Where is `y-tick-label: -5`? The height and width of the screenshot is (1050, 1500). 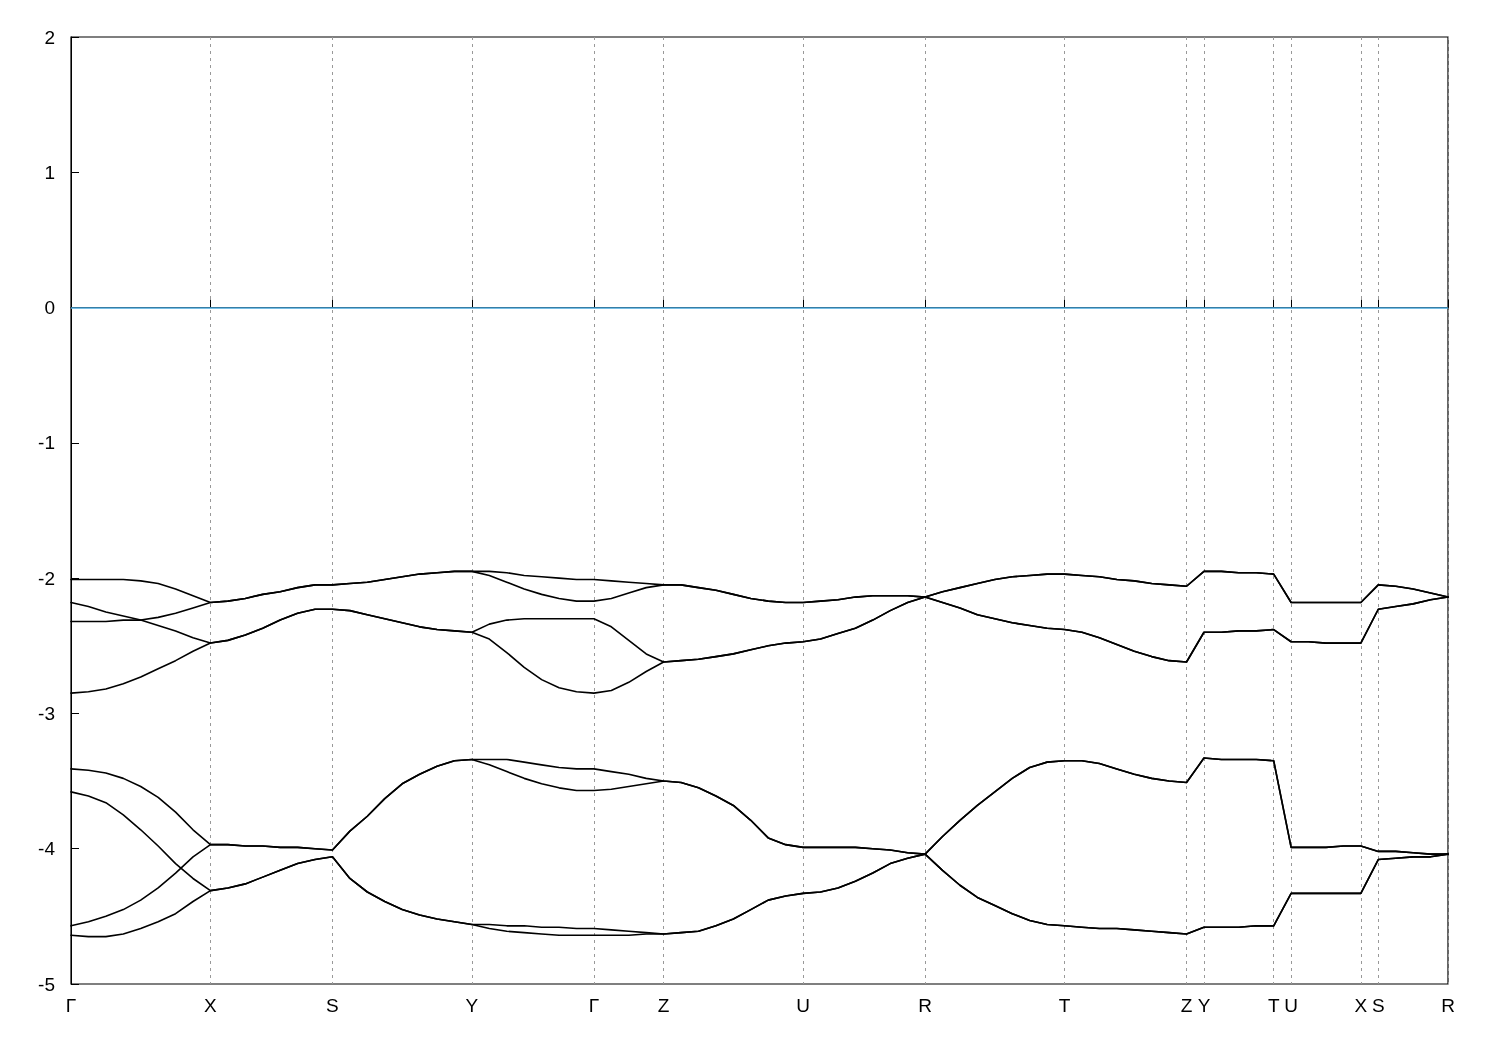 y-tick-label: -5 is located at coordinates (46, 984).